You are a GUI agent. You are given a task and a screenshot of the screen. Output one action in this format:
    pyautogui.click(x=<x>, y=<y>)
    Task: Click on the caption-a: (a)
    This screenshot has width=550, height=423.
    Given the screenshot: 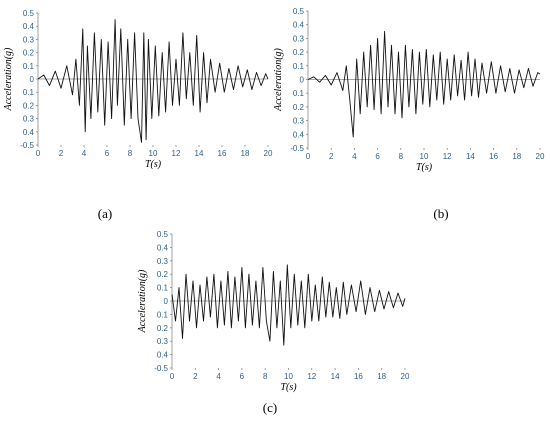 What is the action you would take?
    pyautogui.click(x=105, y=213)
    